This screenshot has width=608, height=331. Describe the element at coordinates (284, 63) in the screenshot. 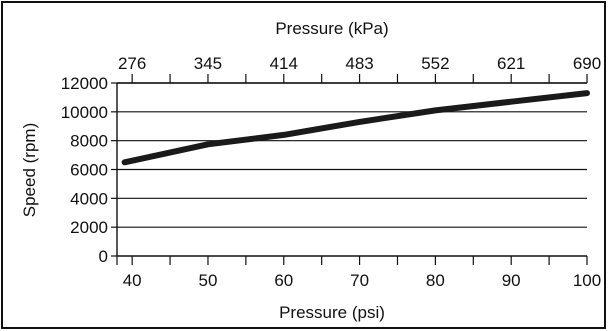

I see `x2-tick-label: 414` at that location.